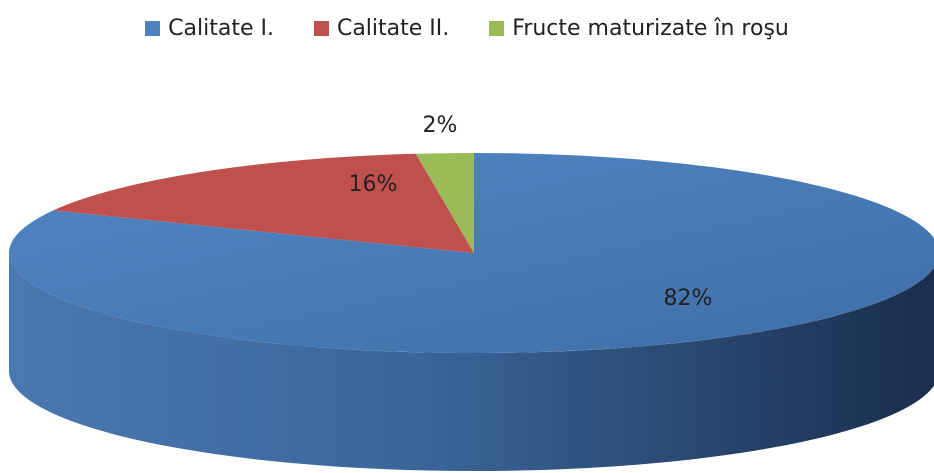  Describe the element at coordinates (221, 28) in the screenshot. I see `legend-label: Calitate I.` at that location.